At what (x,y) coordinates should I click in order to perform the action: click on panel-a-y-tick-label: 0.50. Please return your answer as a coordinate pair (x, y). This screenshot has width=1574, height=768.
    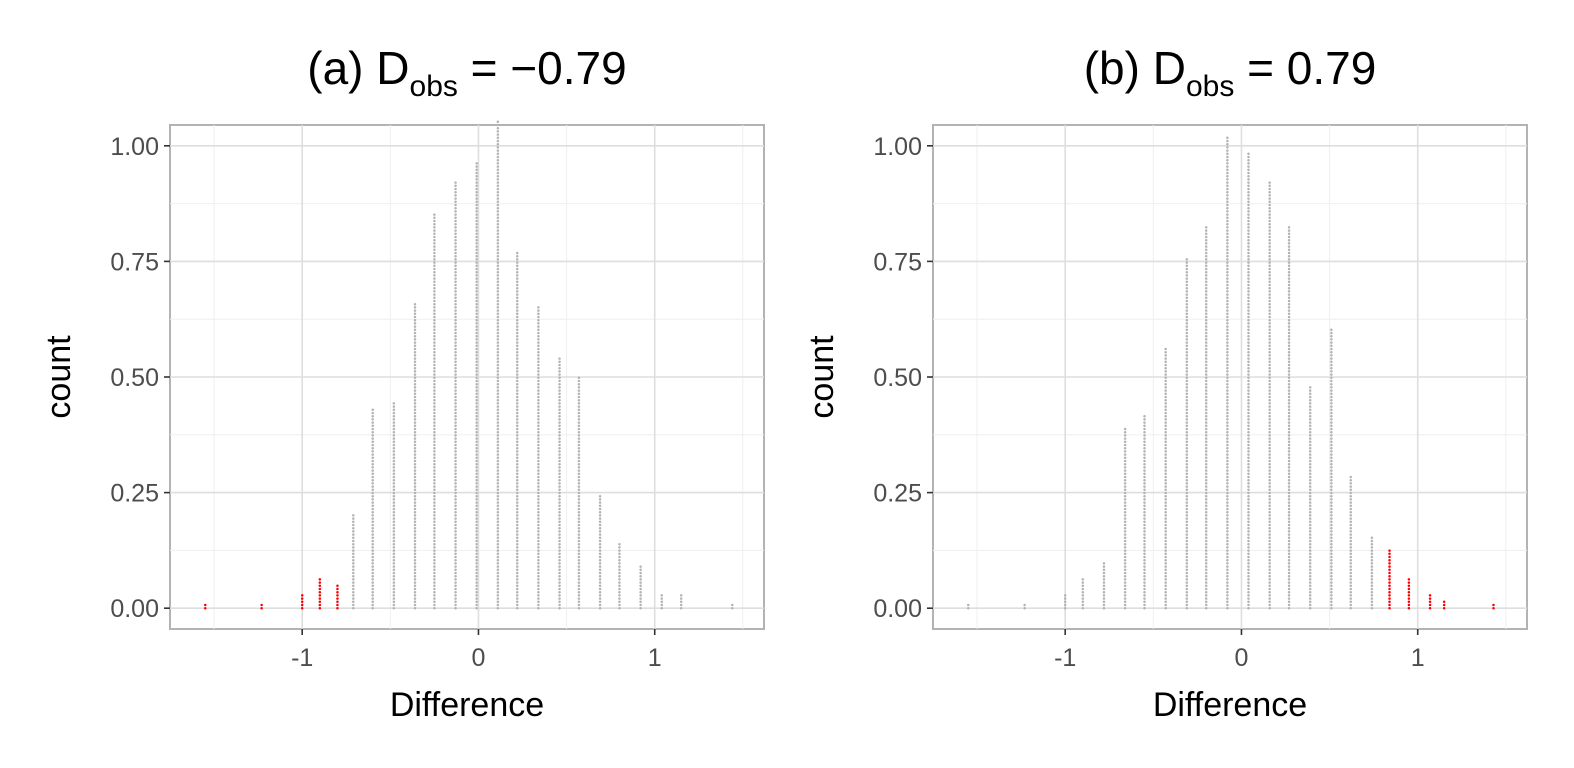
    Looking at the image, I should click on (134, 378).